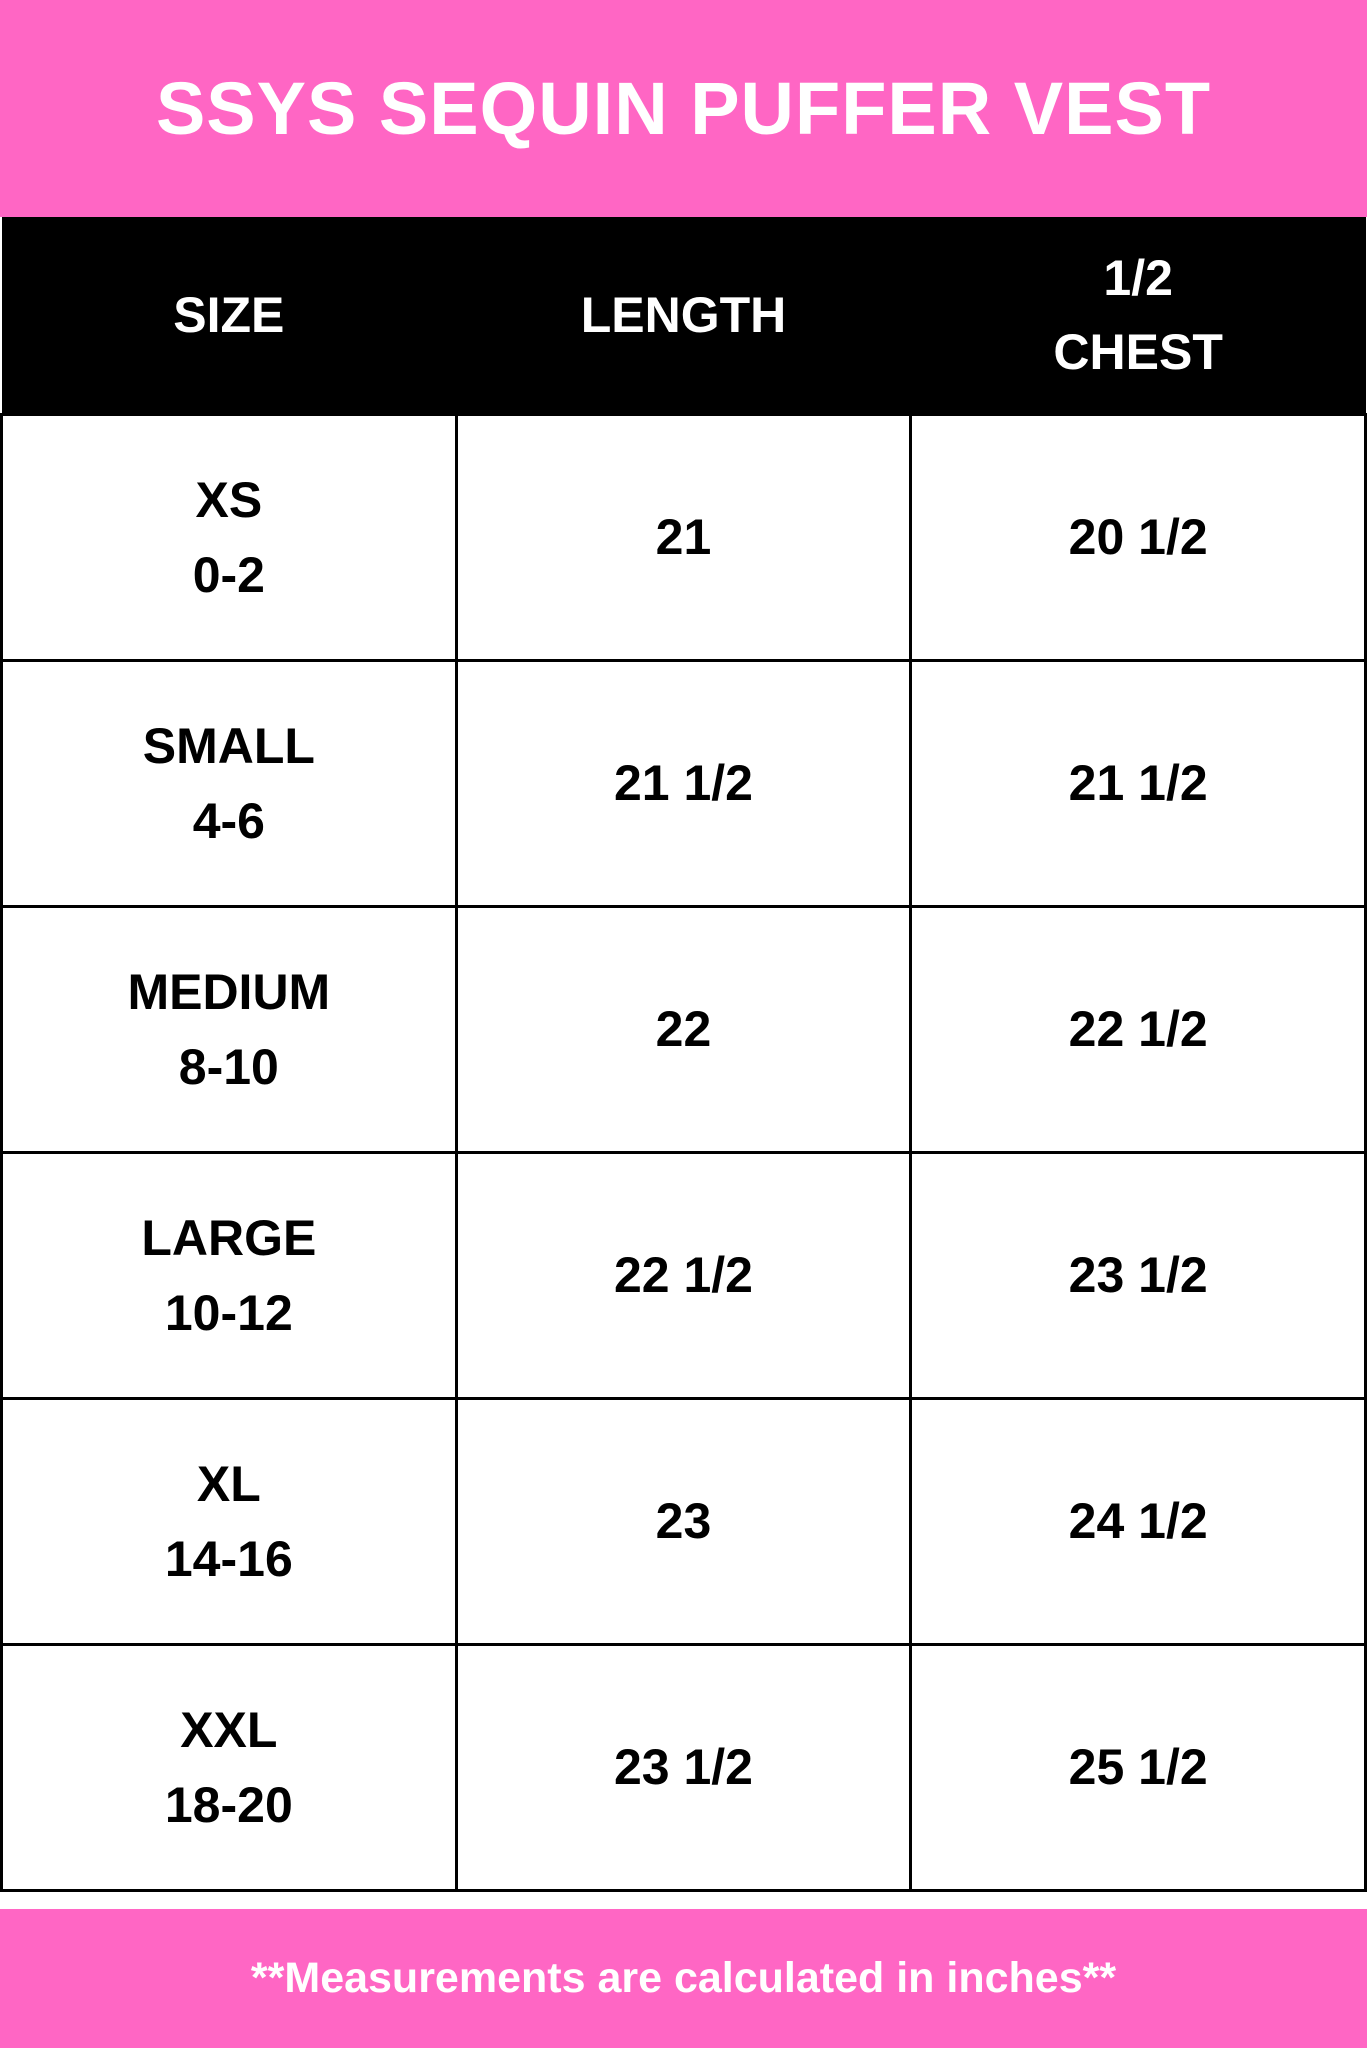  I want to click on length-cell: 23 1/2, so click(683, 1767).